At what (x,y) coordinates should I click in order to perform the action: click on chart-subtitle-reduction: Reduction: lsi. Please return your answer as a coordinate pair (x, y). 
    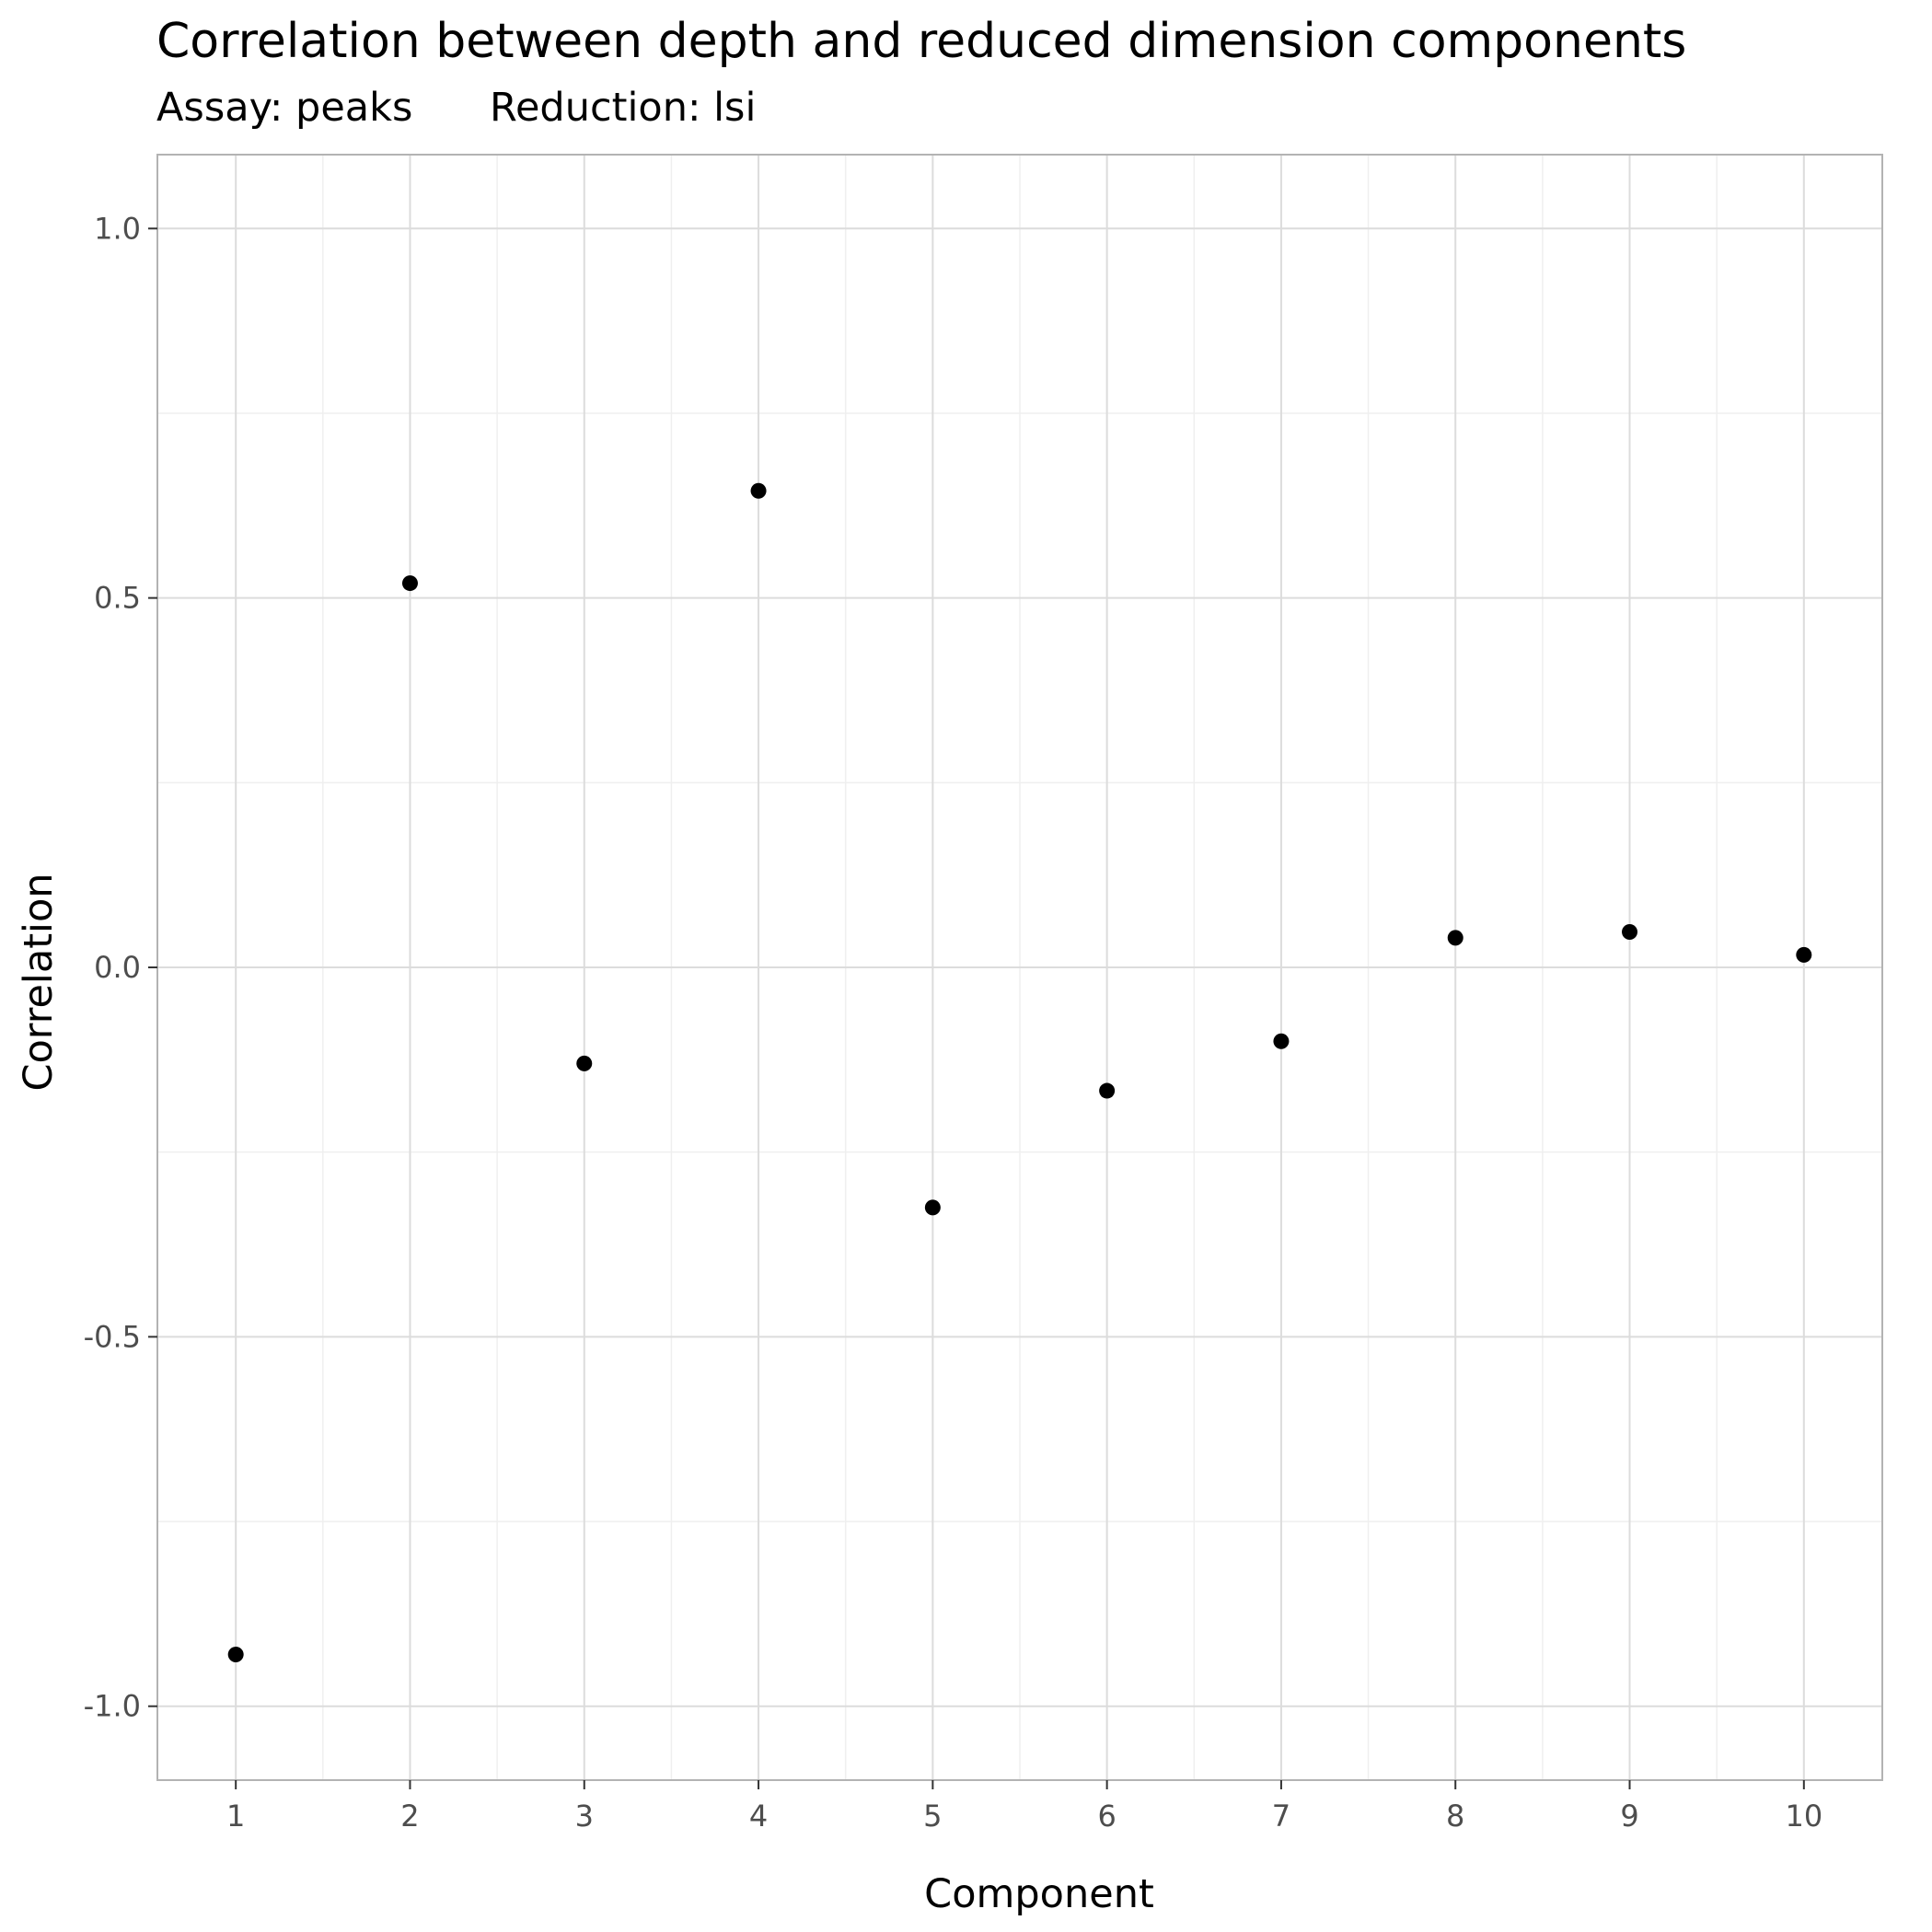
    Looking at the image, I should click on (623, 108).